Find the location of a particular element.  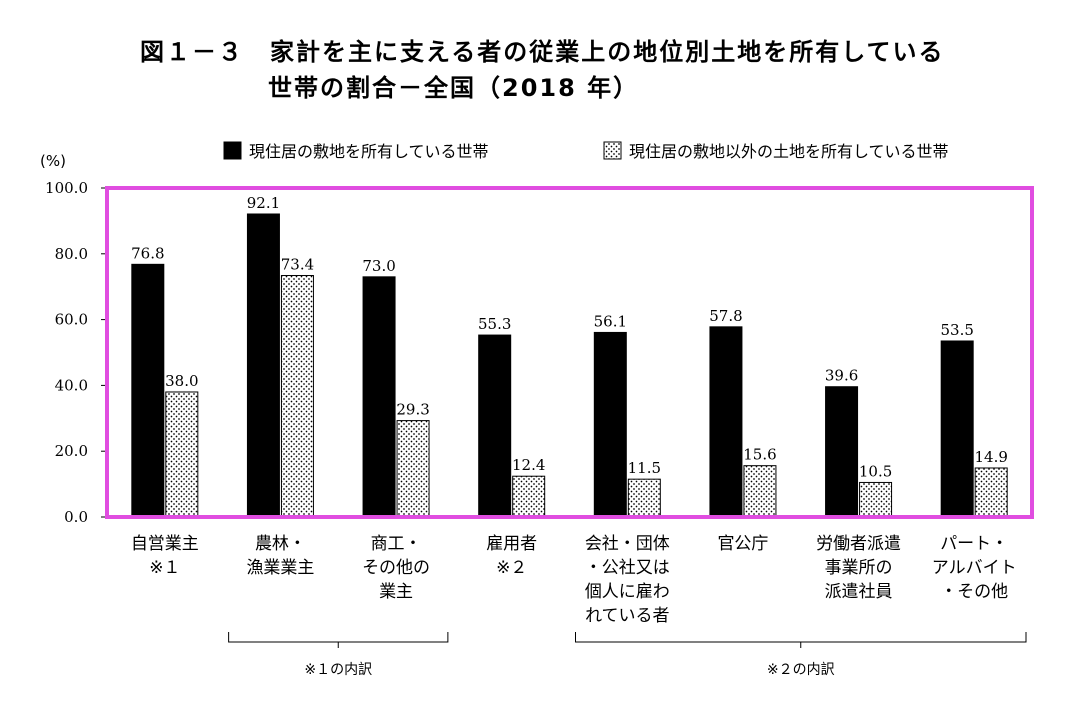

category-label-4: ※２ is located at coordinates (511, 568).